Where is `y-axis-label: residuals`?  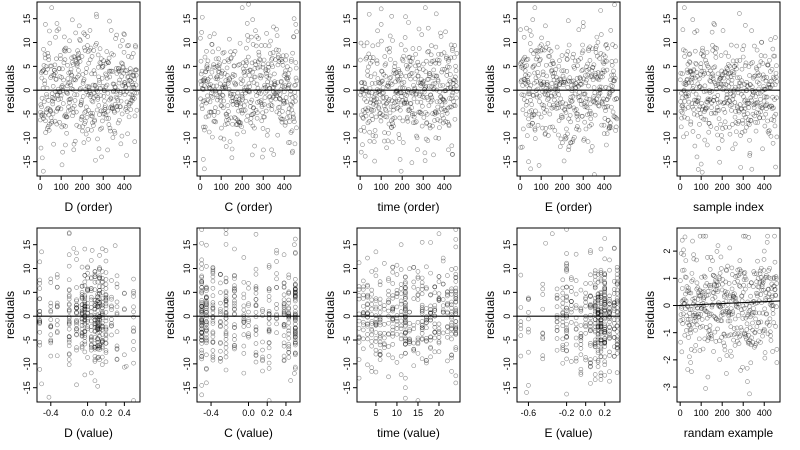 y-axis-label: residuals is located at coordinates (10, 89).